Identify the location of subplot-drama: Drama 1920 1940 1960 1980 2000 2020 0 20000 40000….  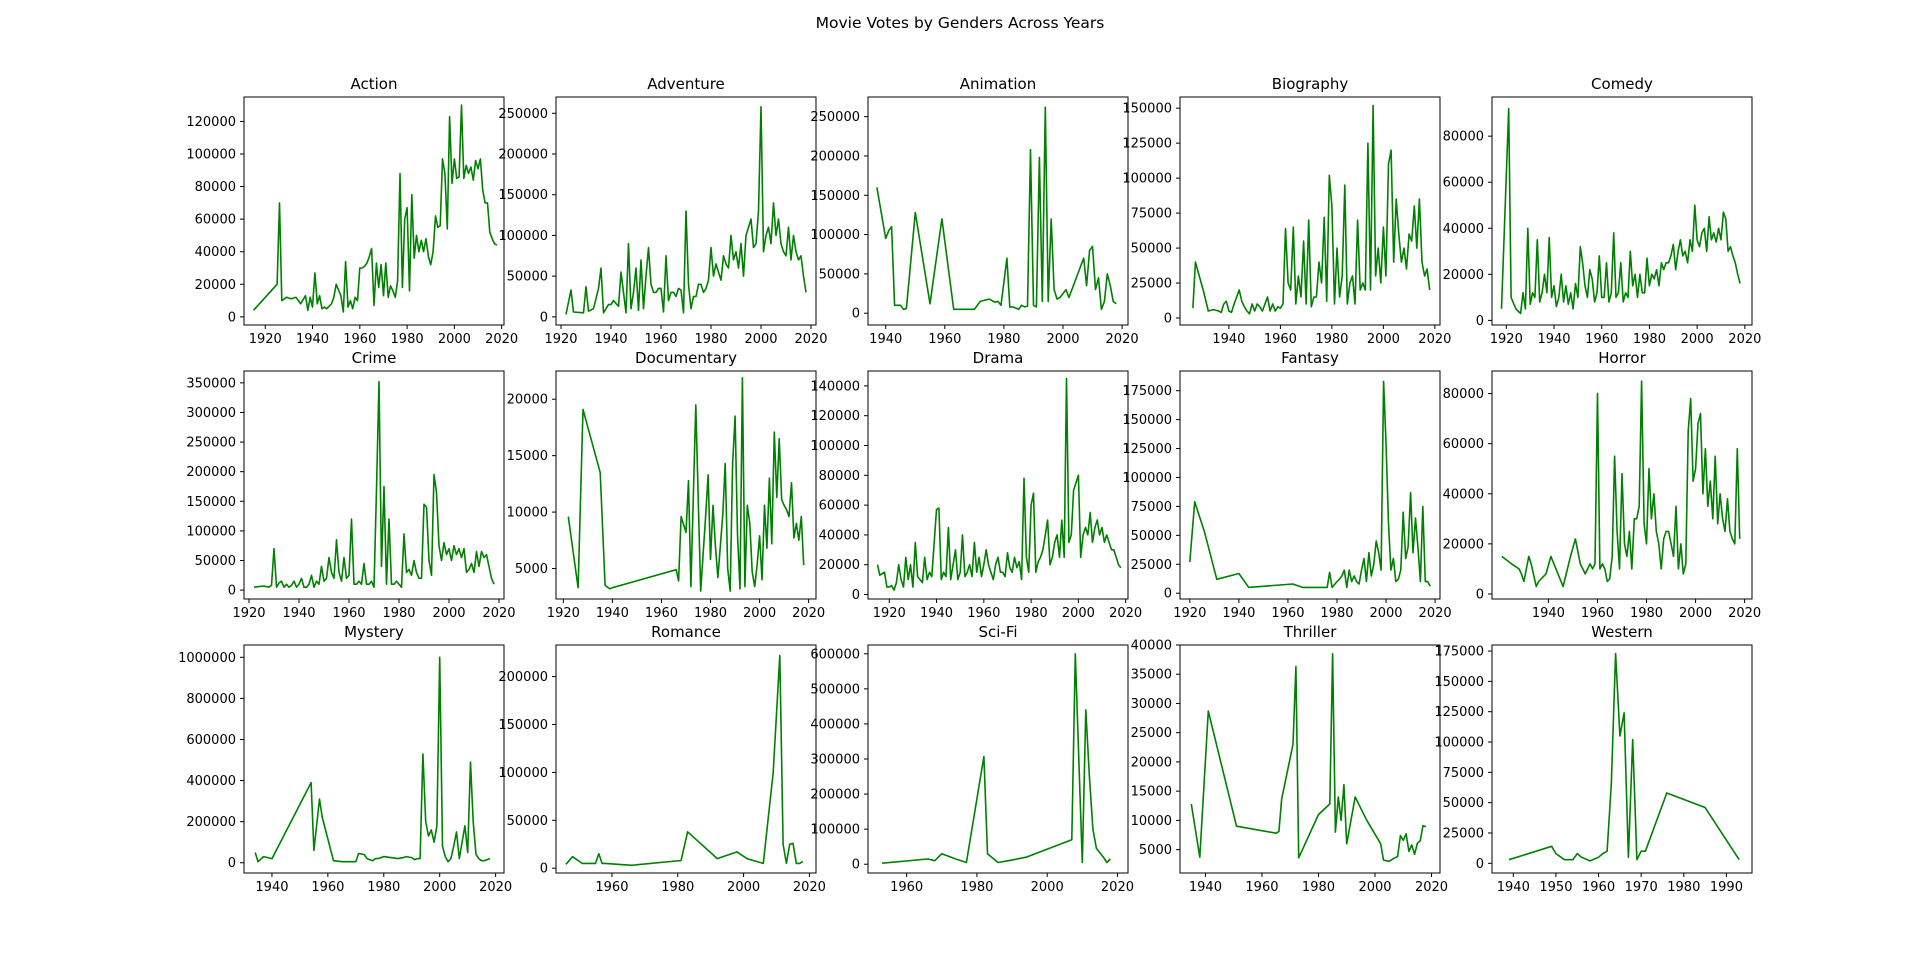
(976, 485).